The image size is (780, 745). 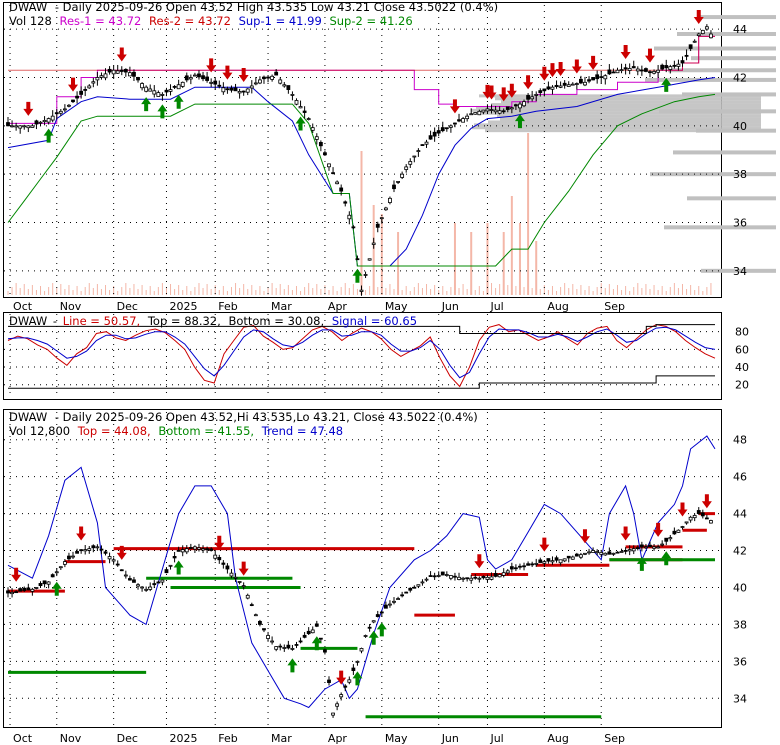 I want to click on price-x-tick: May, so click(x=396, y=306).